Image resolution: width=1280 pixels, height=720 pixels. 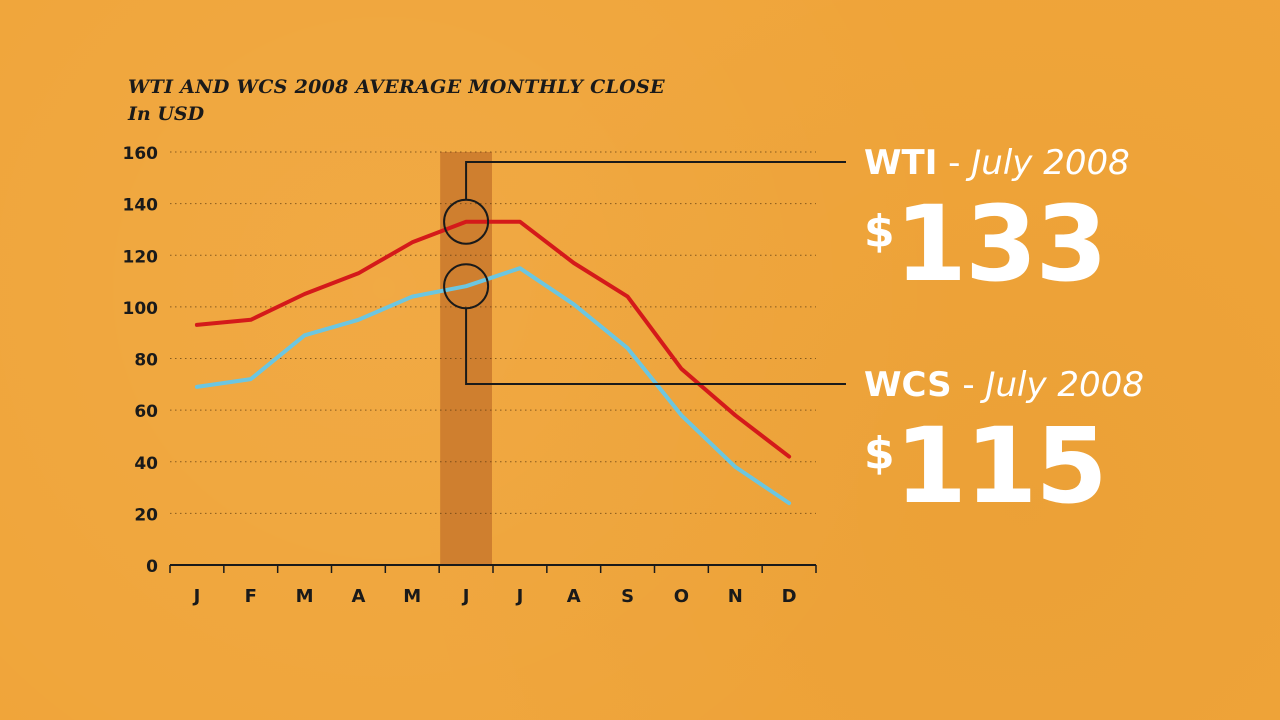 What do you see at coordinates (141, 257) in the screenshot?
I see `y-tick-label-120: 120` at bounding box center [141, 257].